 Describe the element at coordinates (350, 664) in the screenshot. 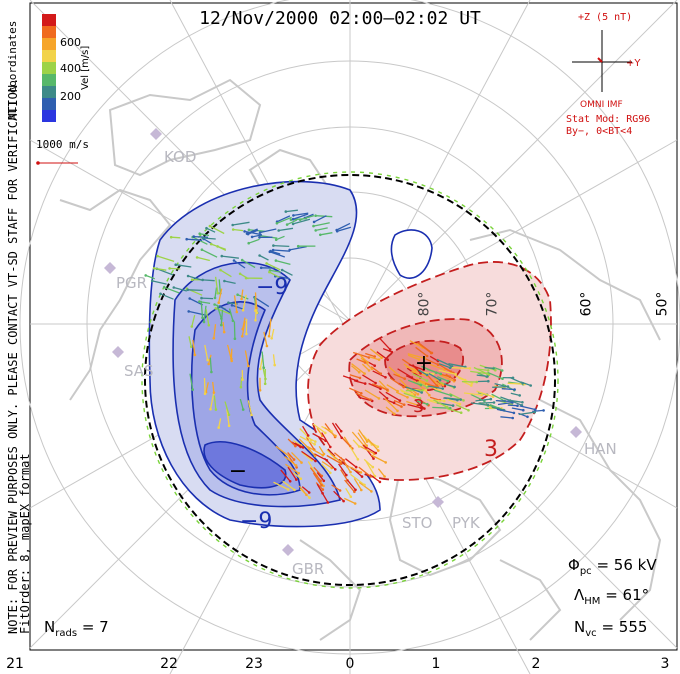

I see `mlt-tick: 0` at that location.